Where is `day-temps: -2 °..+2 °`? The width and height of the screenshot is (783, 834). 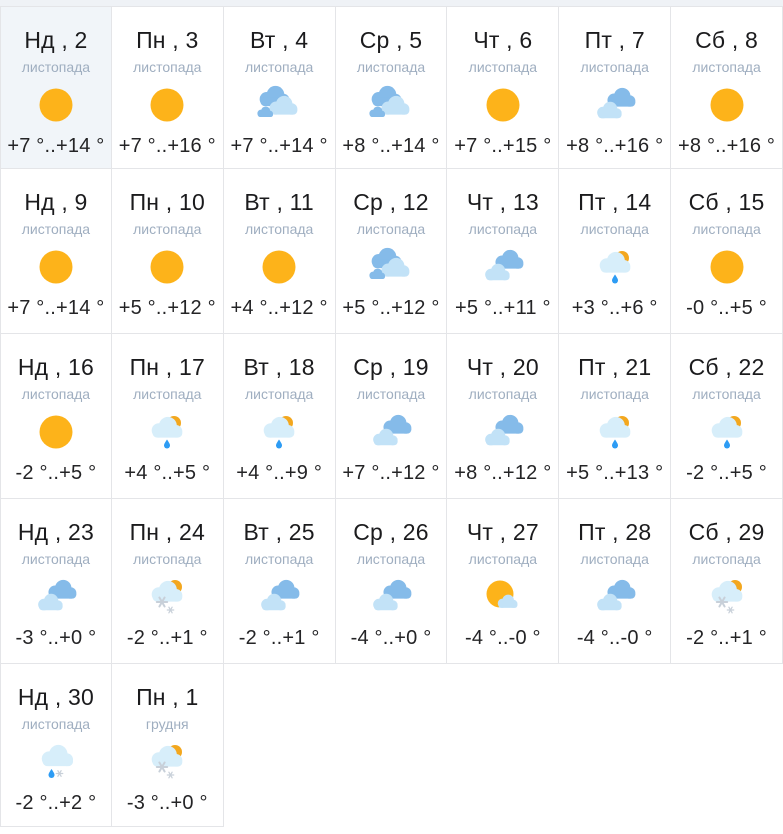 day-temps: -2 °..+2 ° is located at coordinates (56, 803).